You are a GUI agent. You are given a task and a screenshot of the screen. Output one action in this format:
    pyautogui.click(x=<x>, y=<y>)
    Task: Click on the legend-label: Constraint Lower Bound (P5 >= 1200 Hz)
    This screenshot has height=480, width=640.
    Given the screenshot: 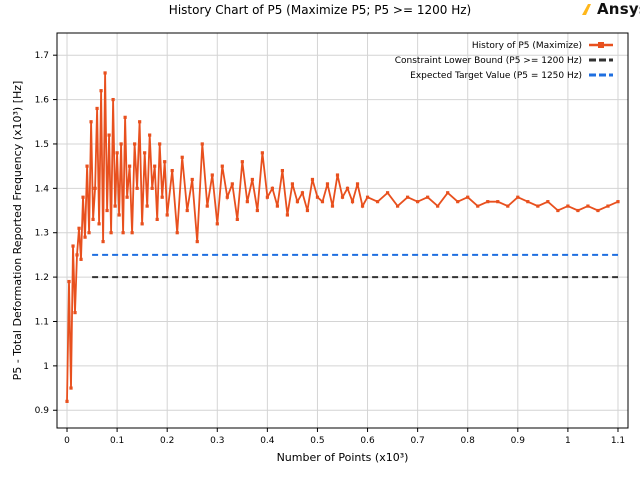 What is the action you would take?
    pyautogui.click(x=488, y=61)
    